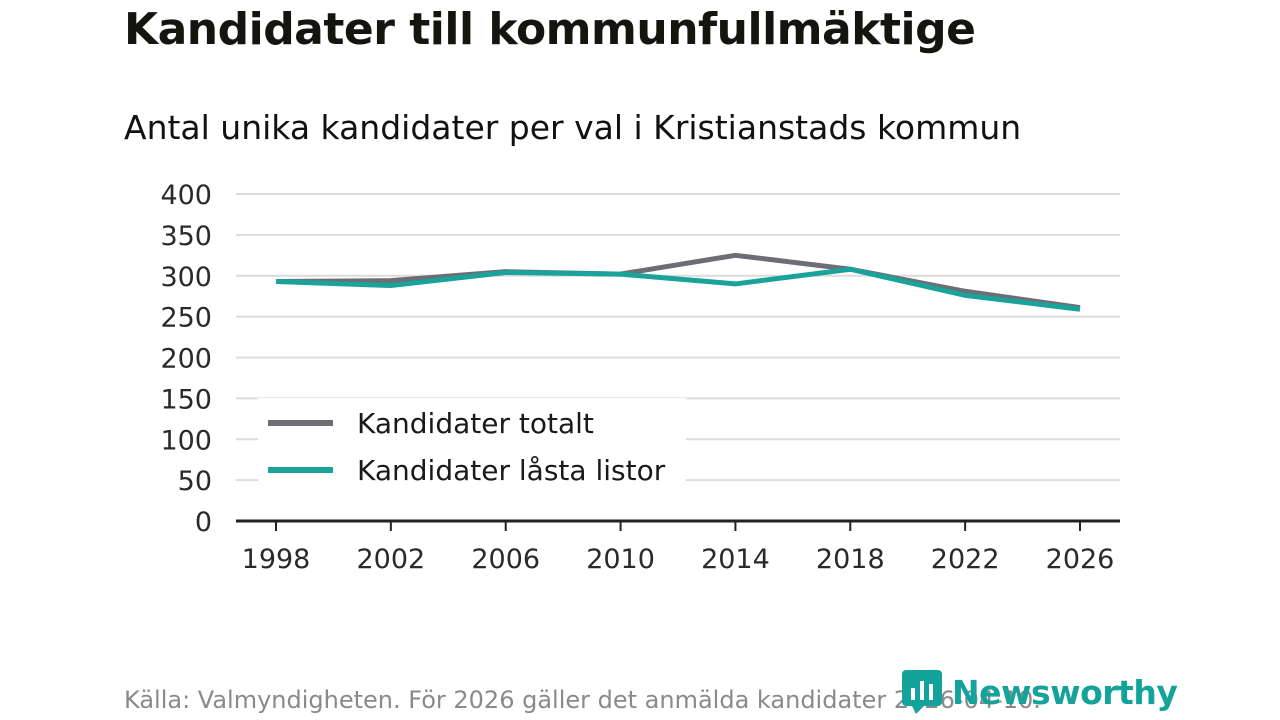 The height and width of the screenshot is (720, 1280). What do you see at coordinates (472, 444) in the screenshot?
I see `legend-box` at bounding box center [472, 444].